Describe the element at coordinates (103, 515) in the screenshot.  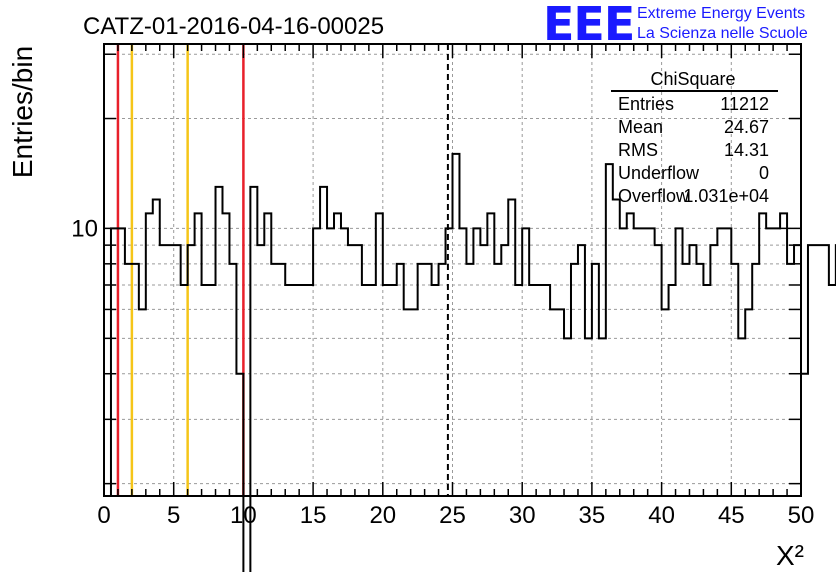
I see `x-tick-label: 0` at that location.